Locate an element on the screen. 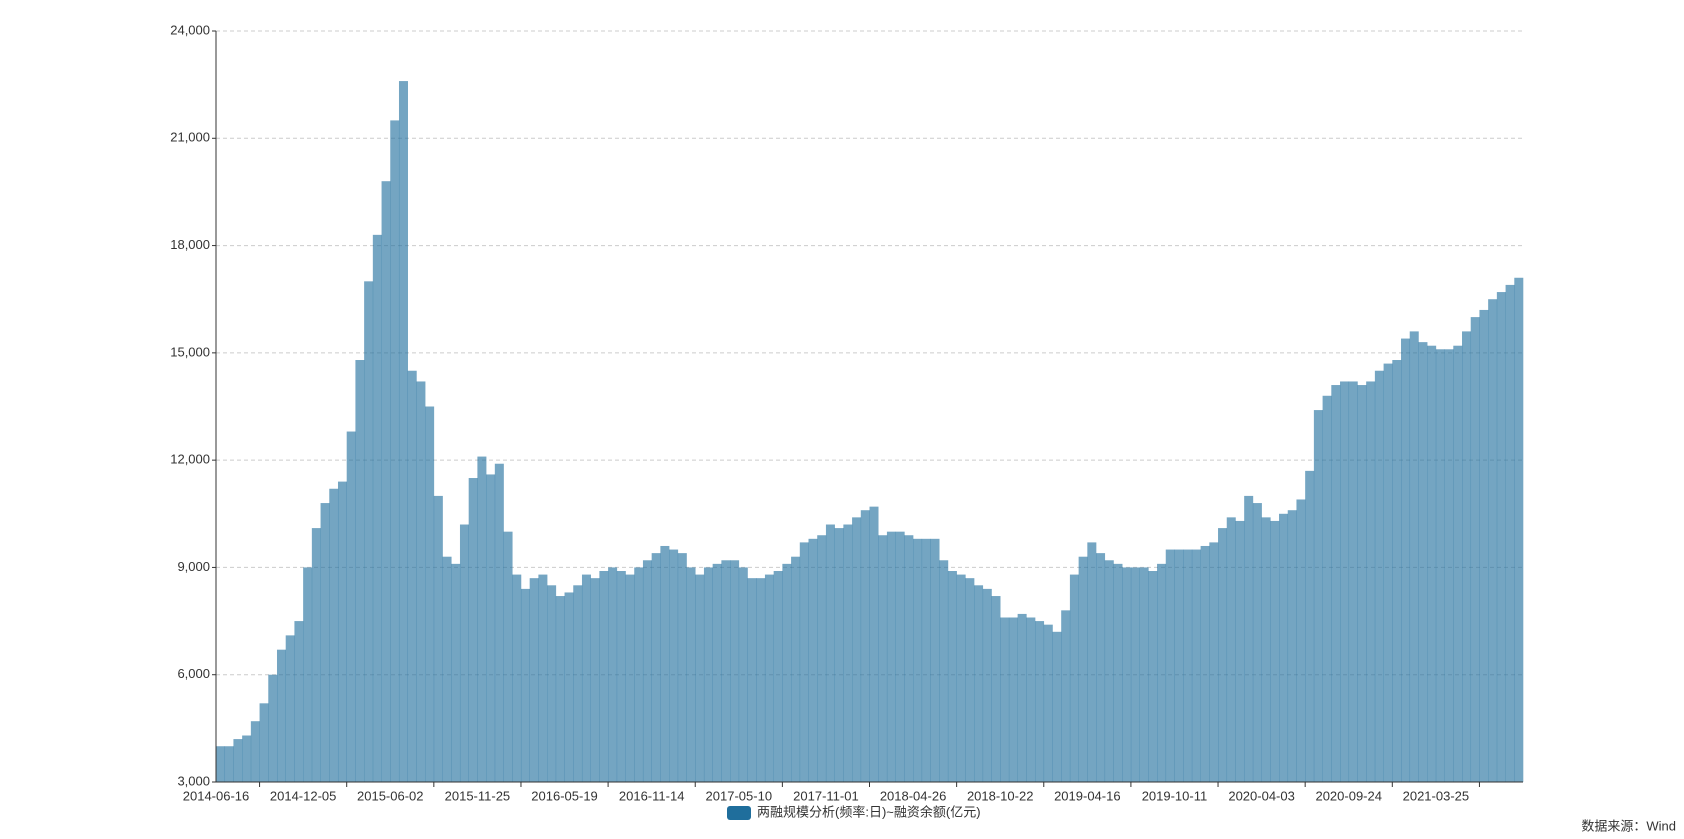  y-tick-label: 18,000 is located at coordinates (190, 244).